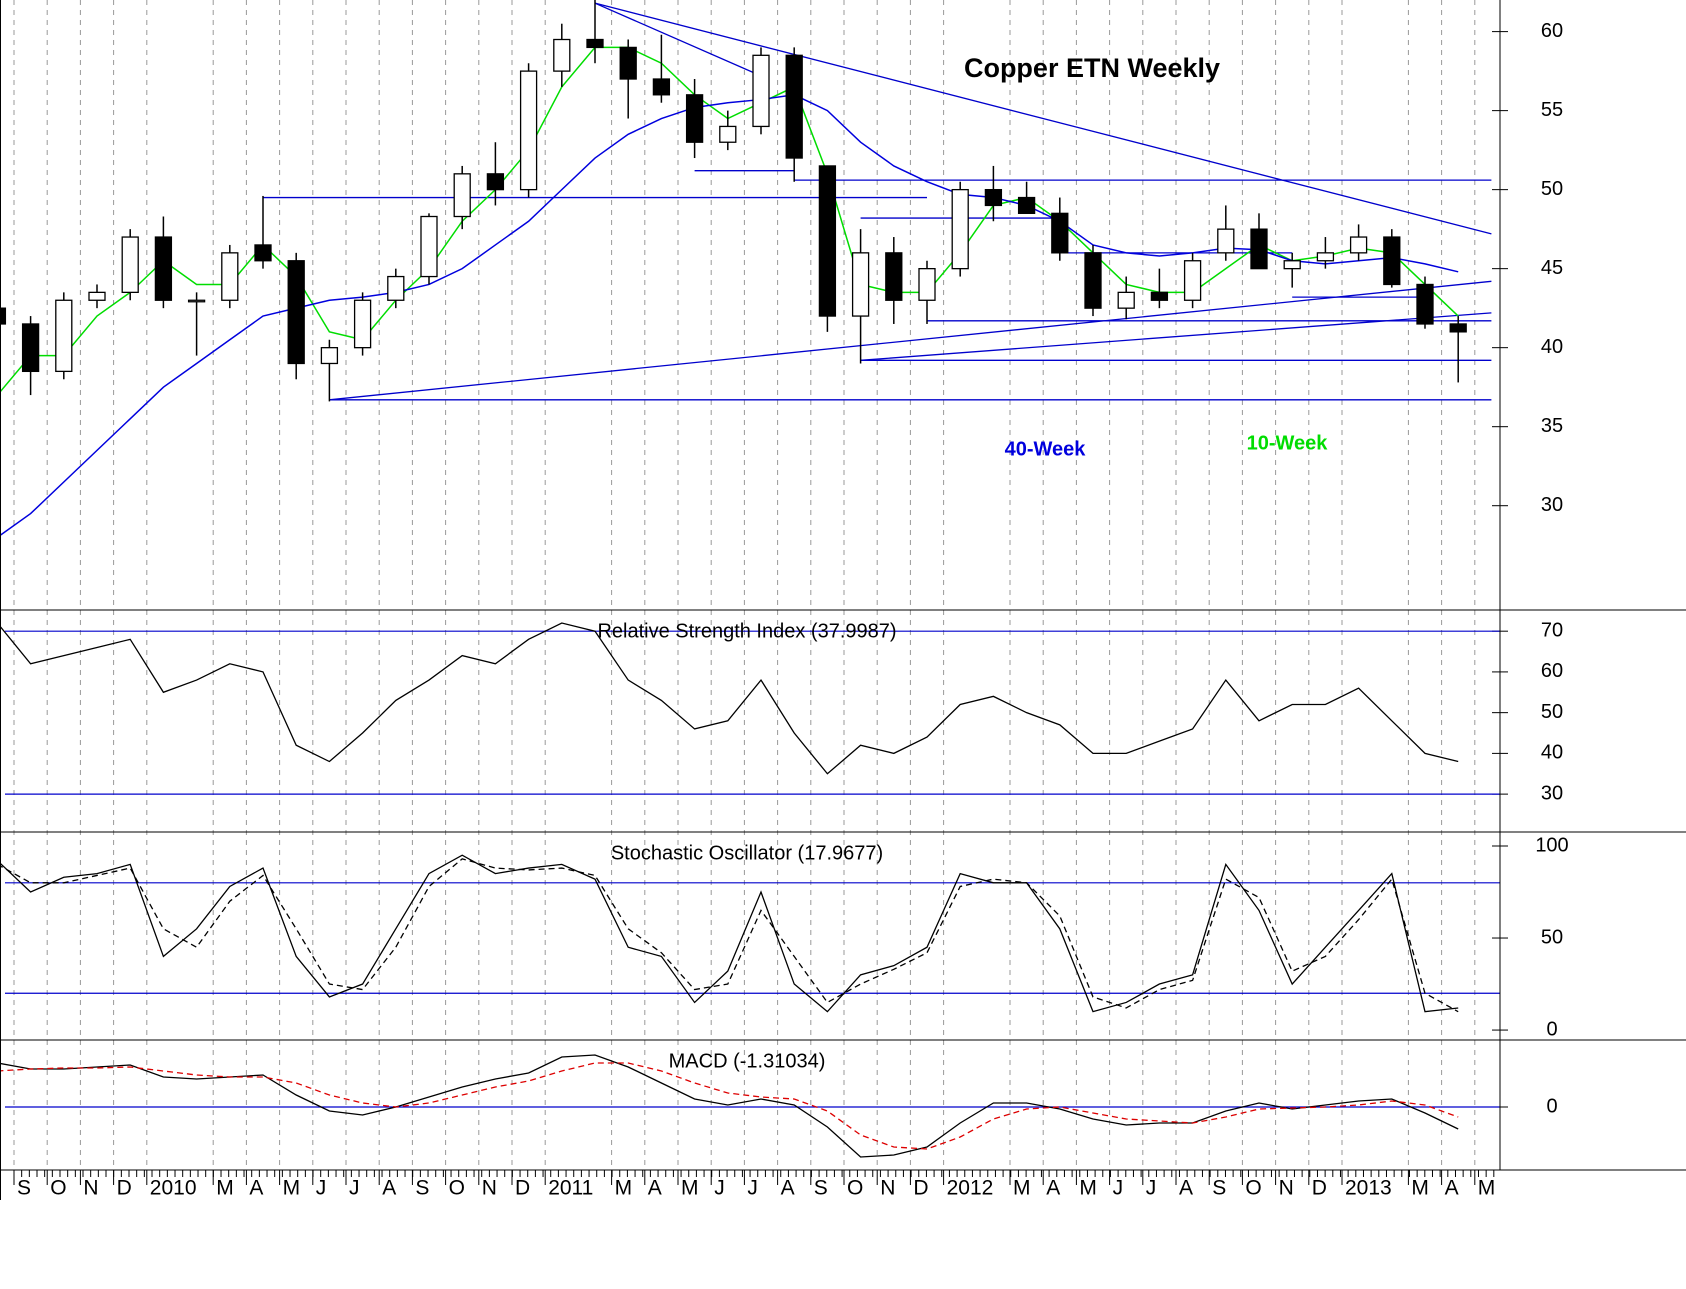  I want to click on y-tick-label: 45, so click(1552, 268).